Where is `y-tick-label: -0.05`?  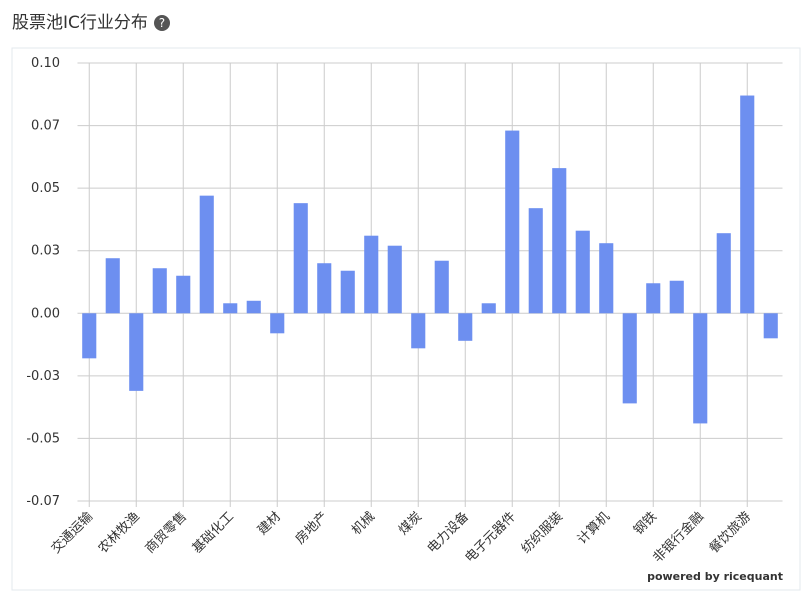
y-tick-label: -0.05 is located at coordinates (43, 438).